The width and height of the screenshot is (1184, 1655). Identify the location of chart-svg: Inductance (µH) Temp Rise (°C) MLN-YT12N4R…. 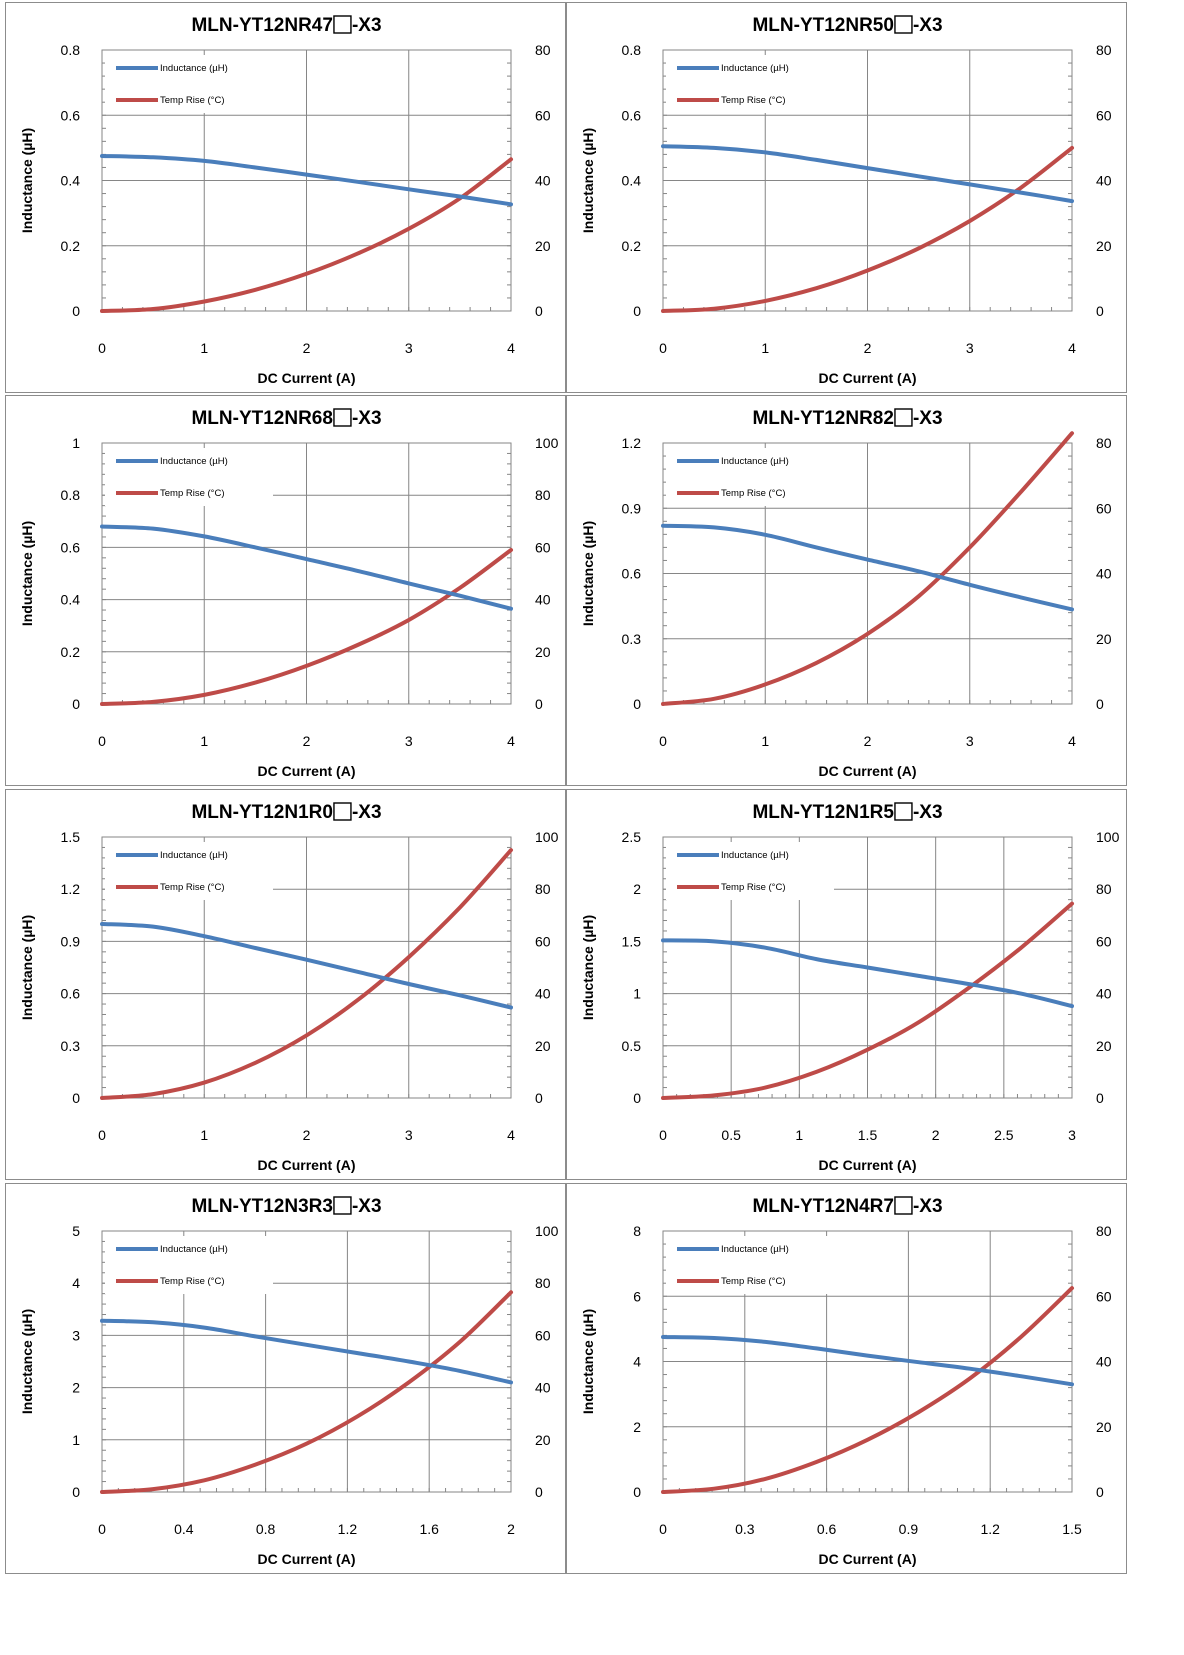
(846, 1381).